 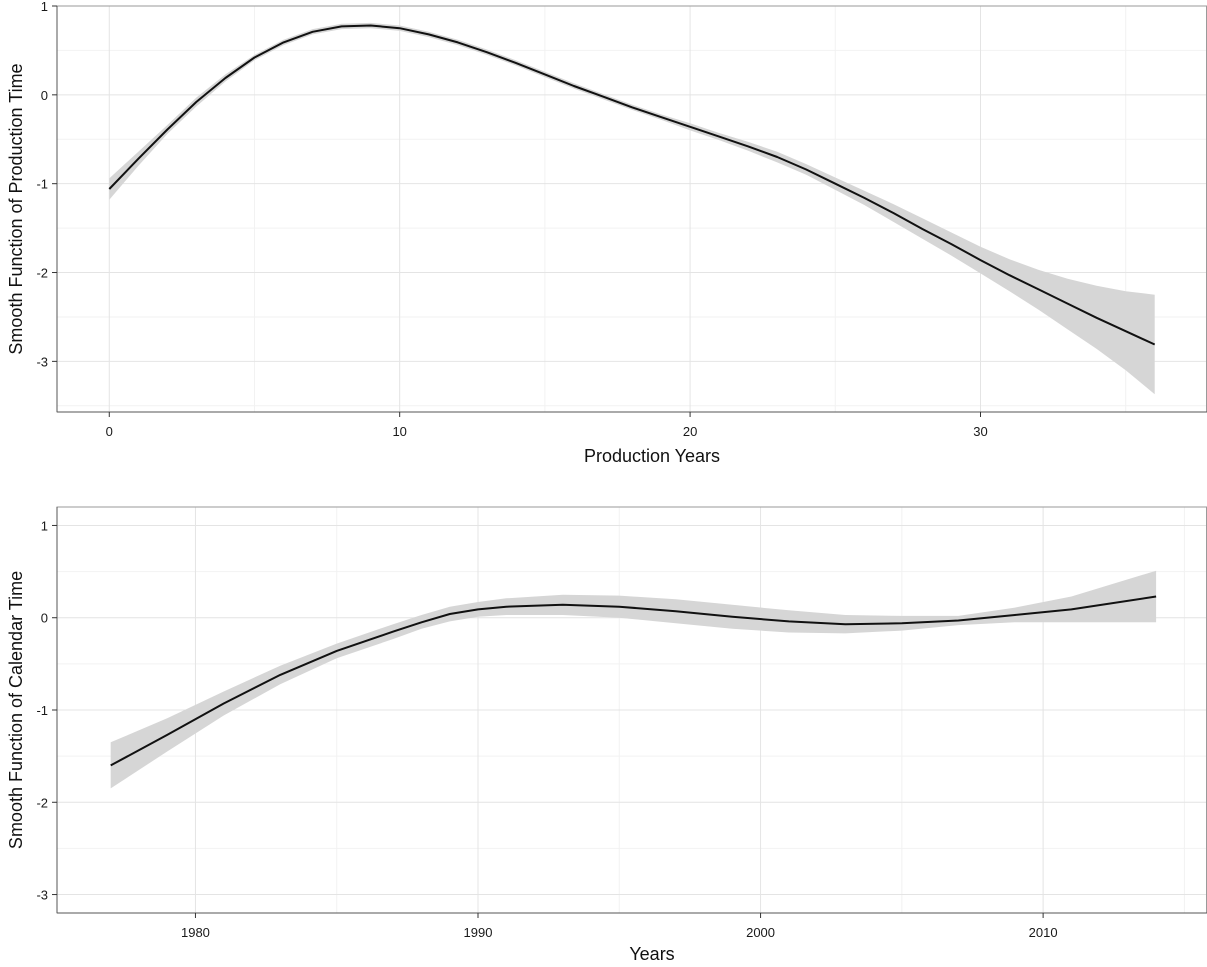 I want to click on y-axis-title: Smooth Function of Calendar Time, so click(x=16, y=710).